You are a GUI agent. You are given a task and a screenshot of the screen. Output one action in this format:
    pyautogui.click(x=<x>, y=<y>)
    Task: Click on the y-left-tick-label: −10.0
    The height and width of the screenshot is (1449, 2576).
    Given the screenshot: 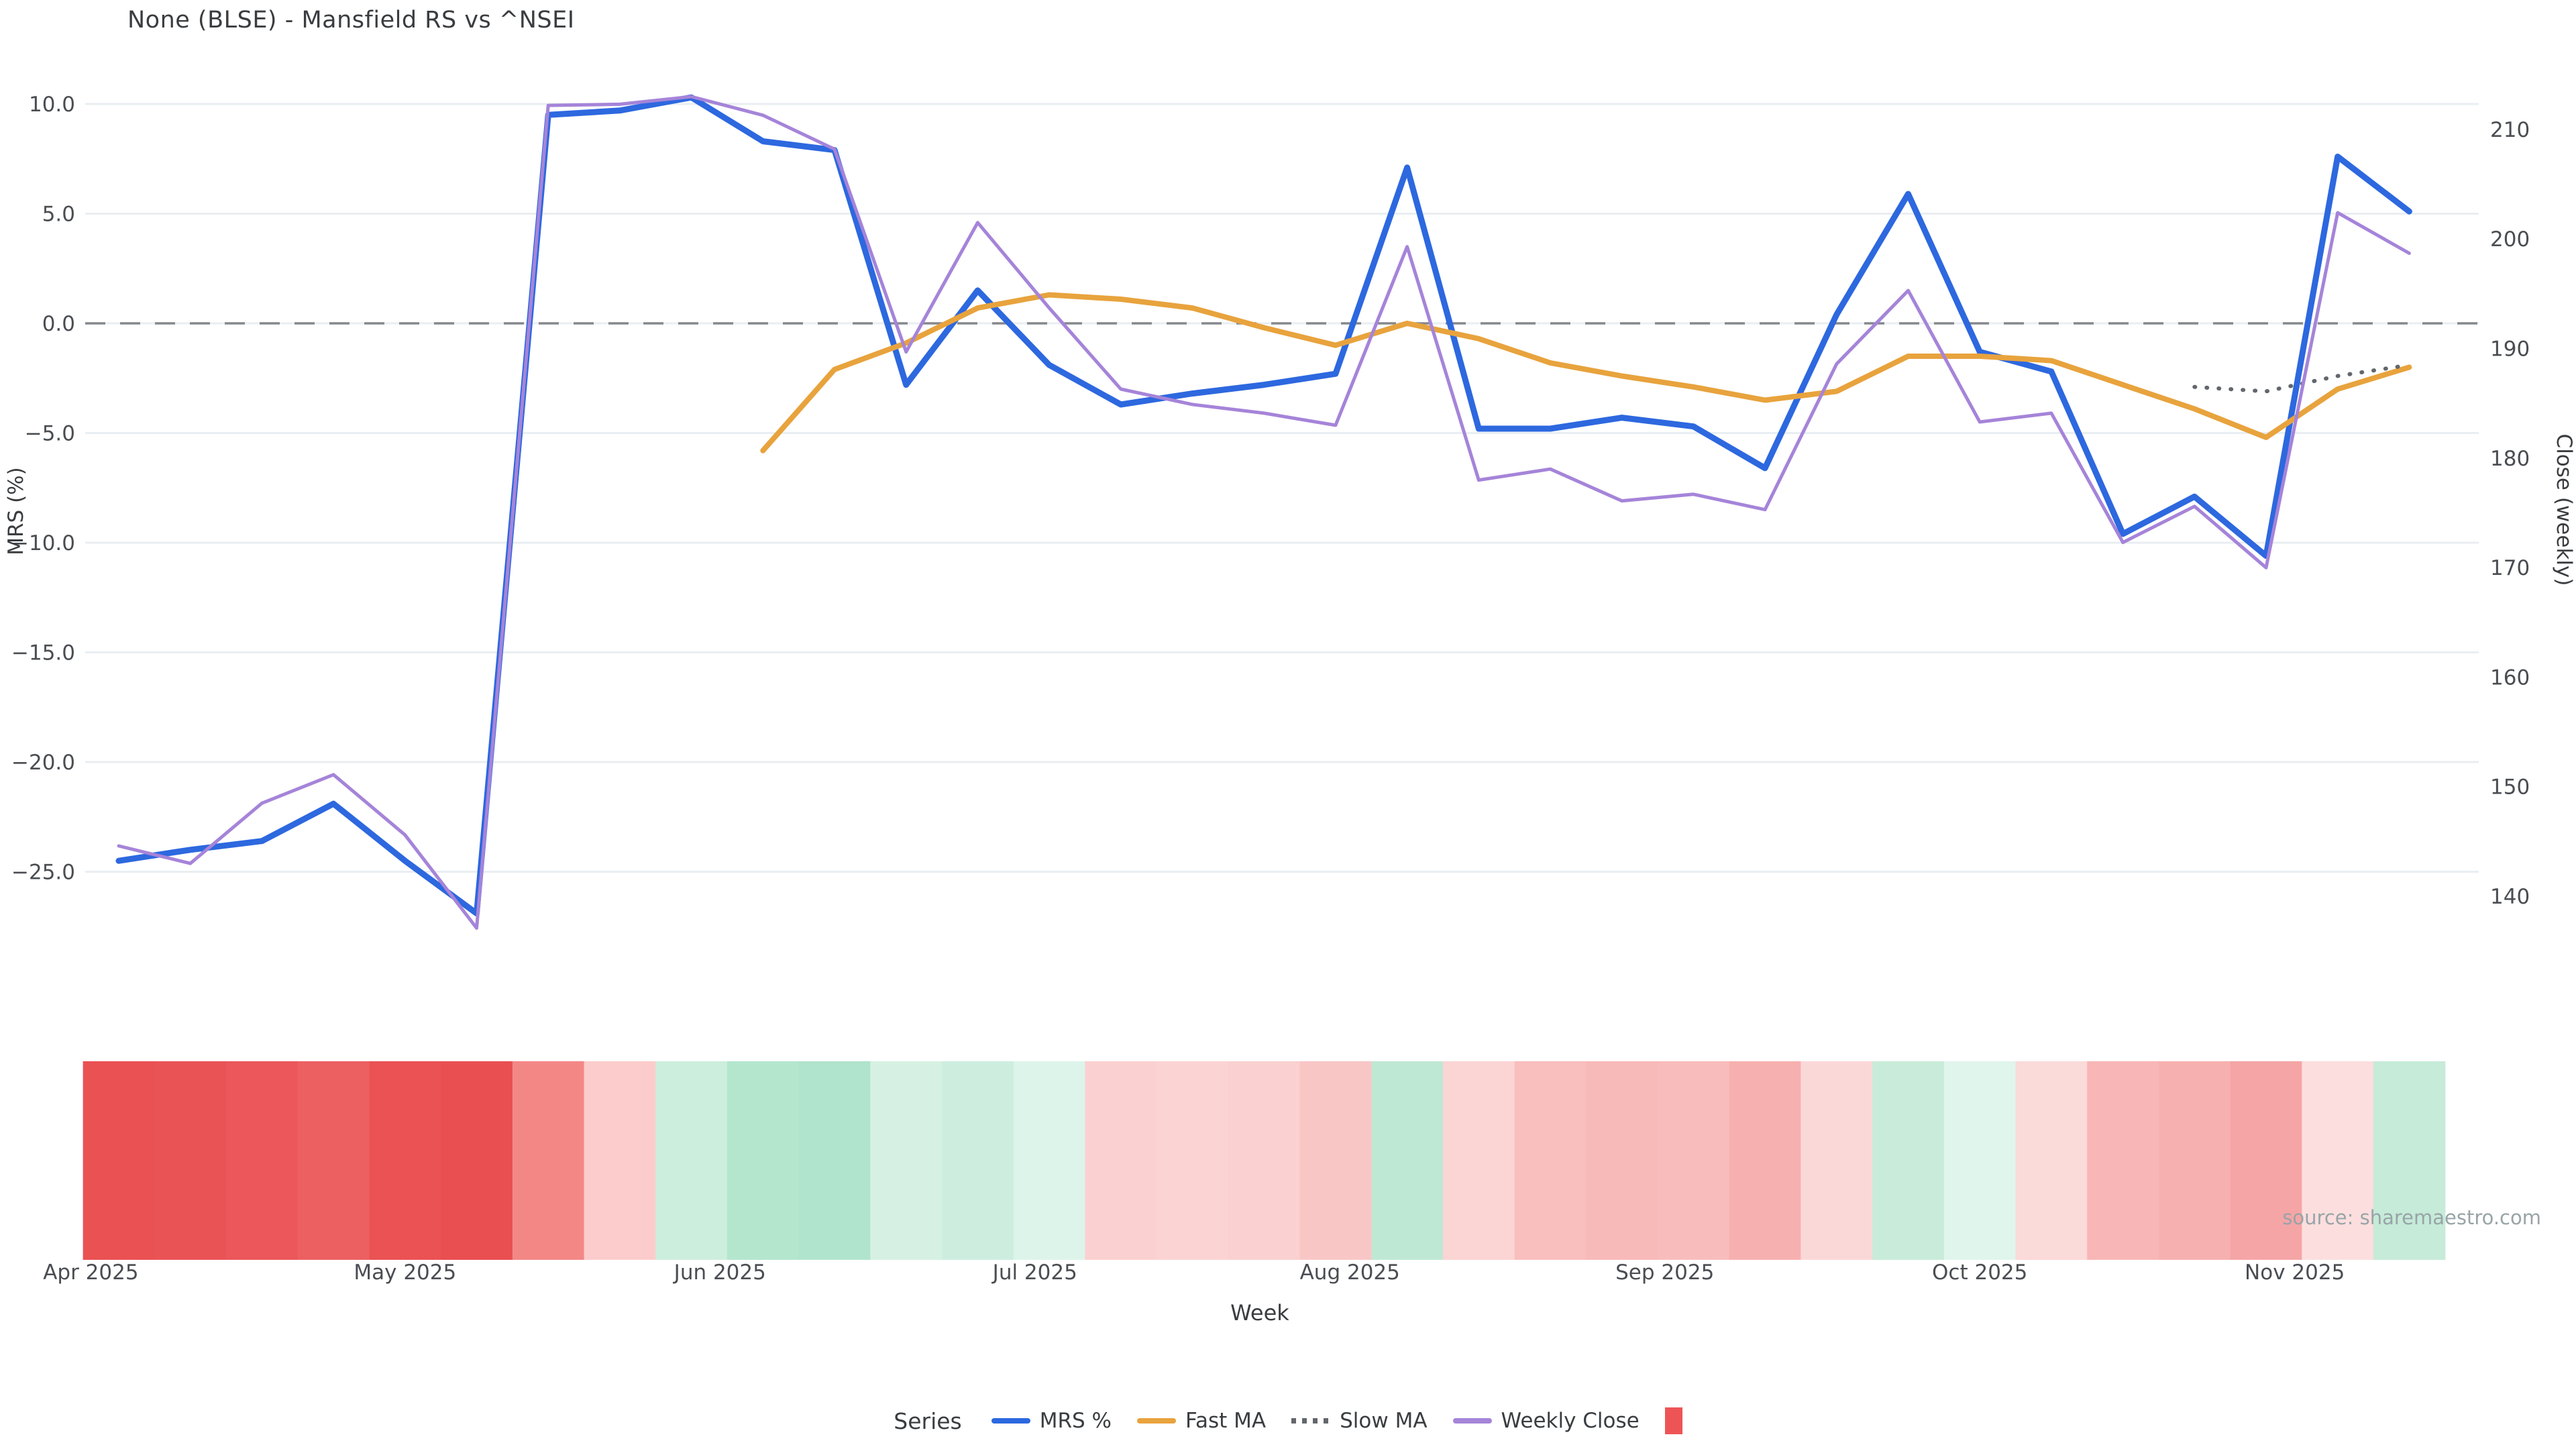 What is the action you would take?
    pyautogui.click(x=43, y=543)
    